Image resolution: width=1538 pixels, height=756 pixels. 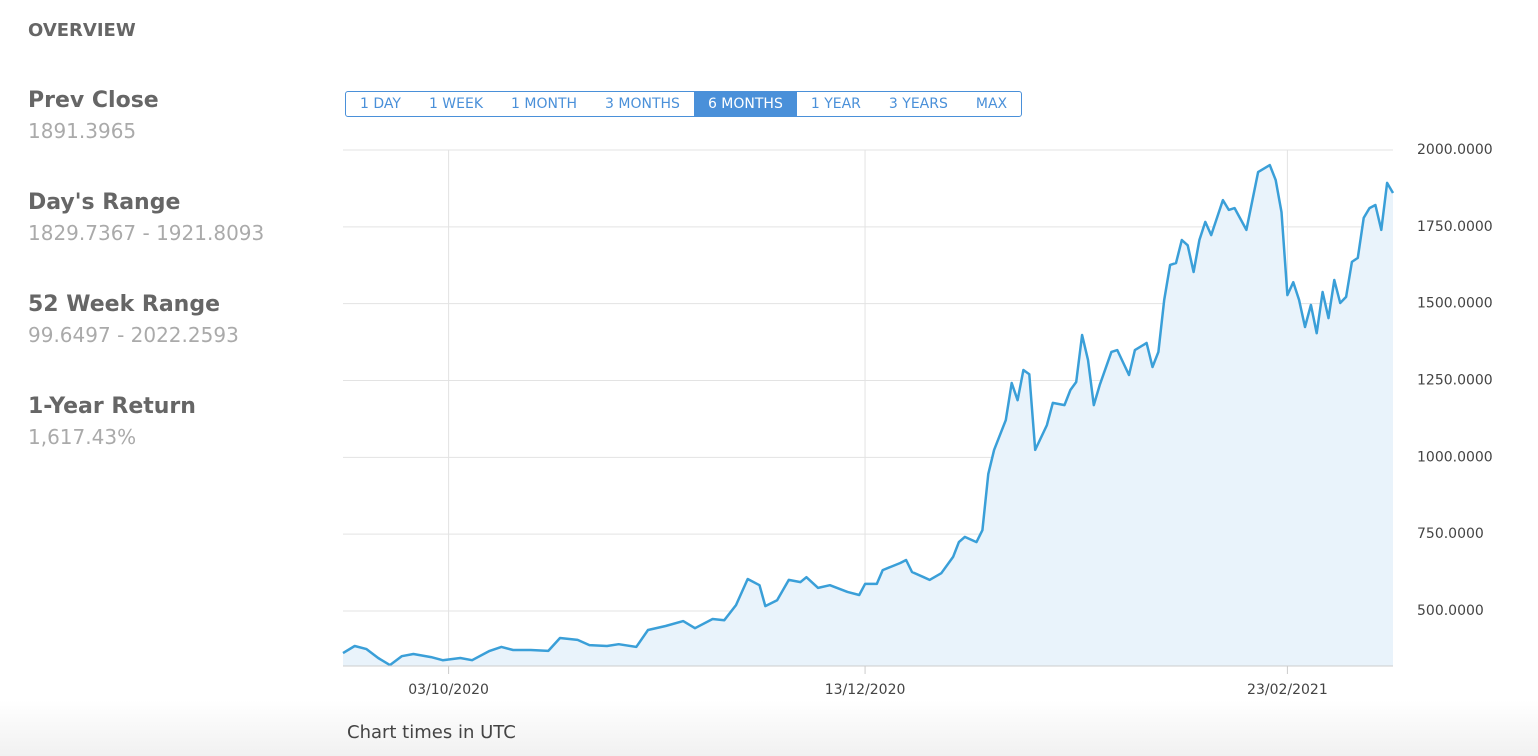 I want to click on y-tick-label: 750.0000, so click(x=1450, y=534).